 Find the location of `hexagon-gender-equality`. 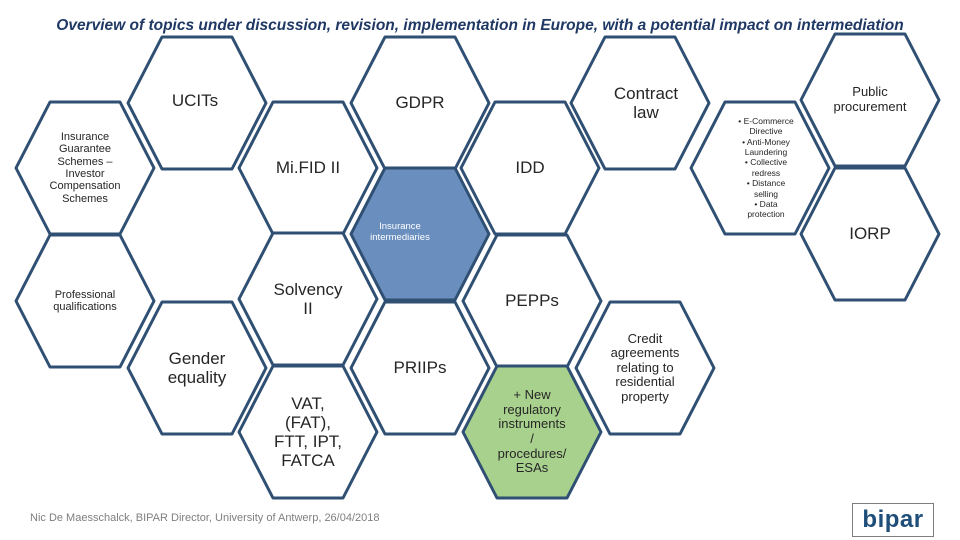

hexagon-gender-equality is located at coordinates (197, 368).